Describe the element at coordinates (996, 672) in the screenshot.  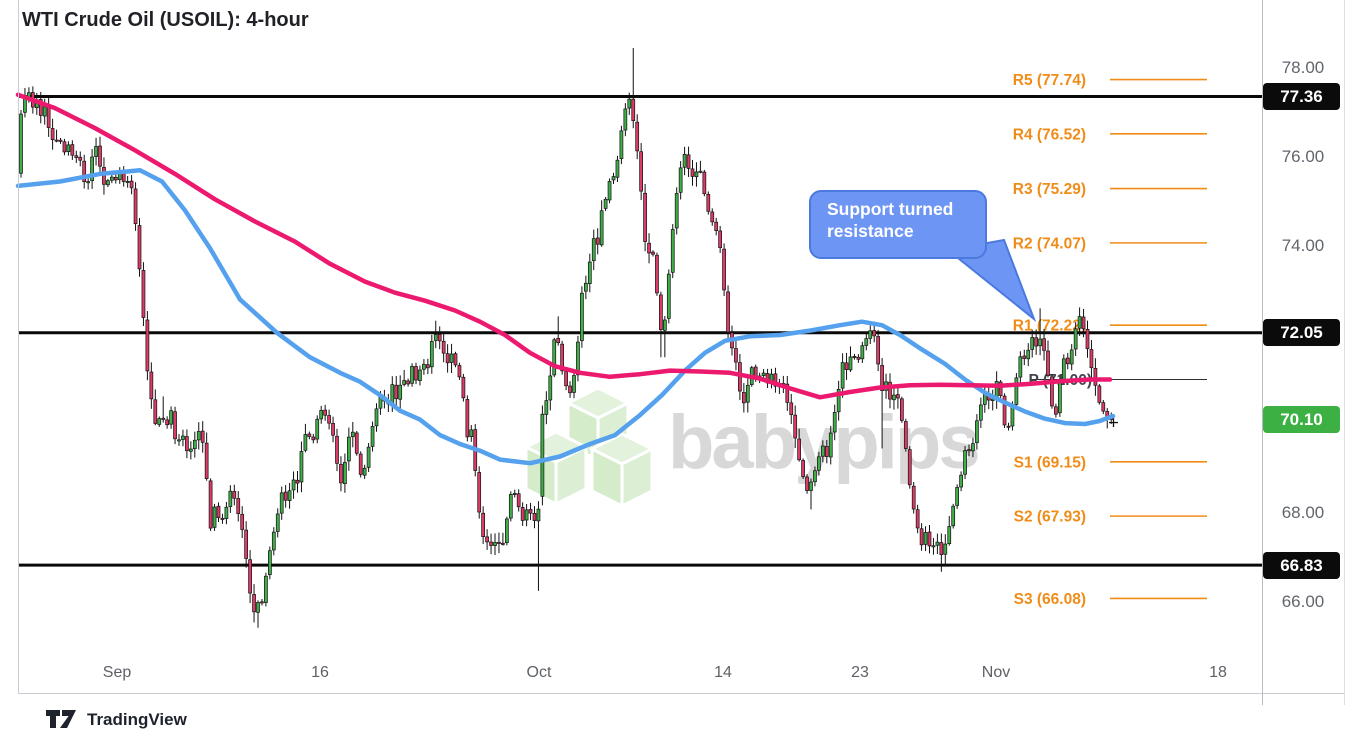
I see `x-axis-label-Nov: Nov` at that location.